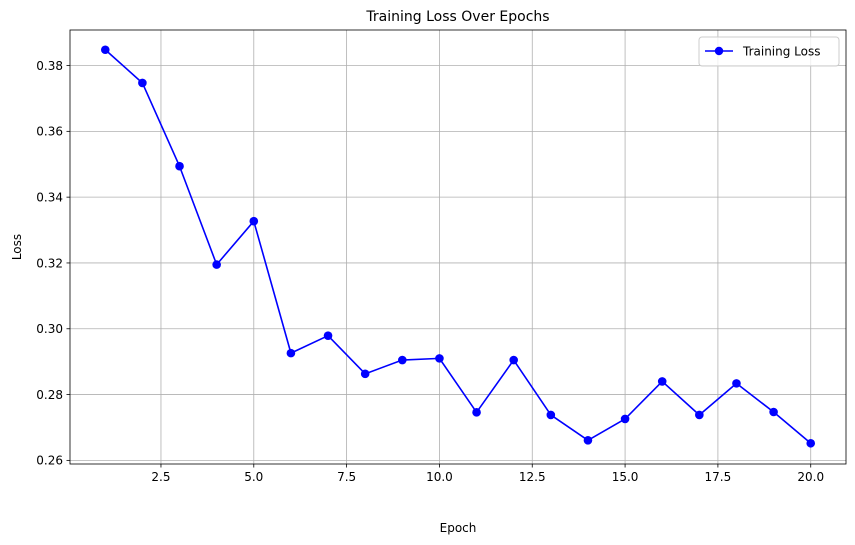 This screenshot has width=855, height=545. What do you see at coordinates (625, 477) in the screenshot?
I see `x-tick-label: 15.0` at bounding box center [625, 477].